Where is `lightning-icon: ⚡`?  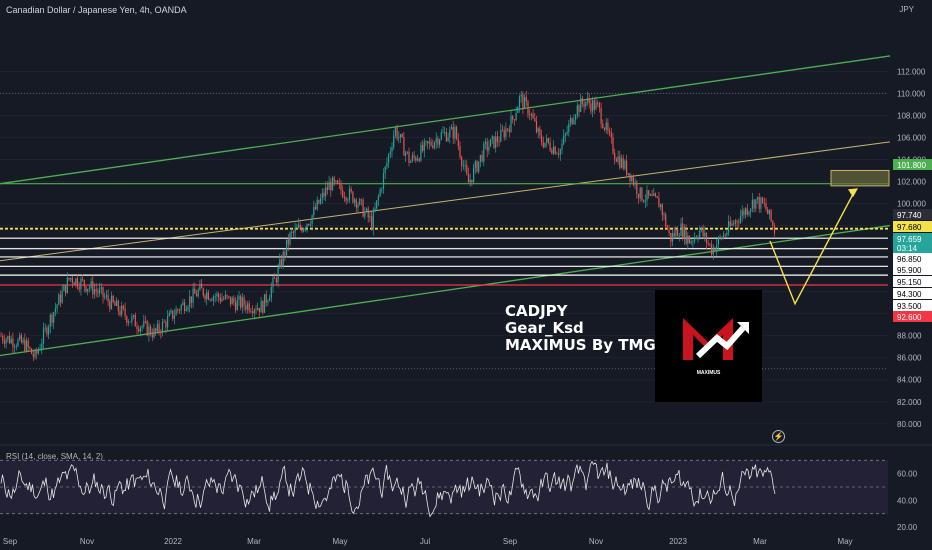
lightning-icon: ⚡ is located at coordinates (778, 436).